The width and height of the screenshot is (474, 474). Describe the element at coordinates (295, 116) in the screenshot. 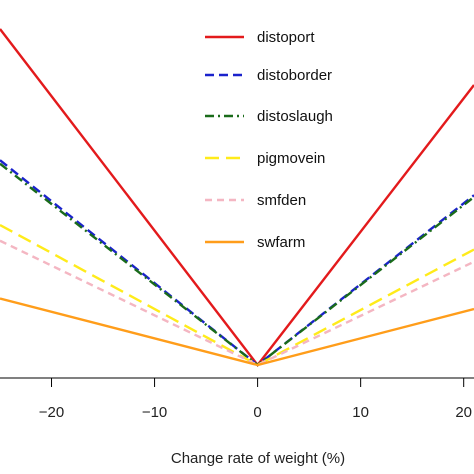

I see `legend-label-distoslaugh: distoslaugh` at that location.